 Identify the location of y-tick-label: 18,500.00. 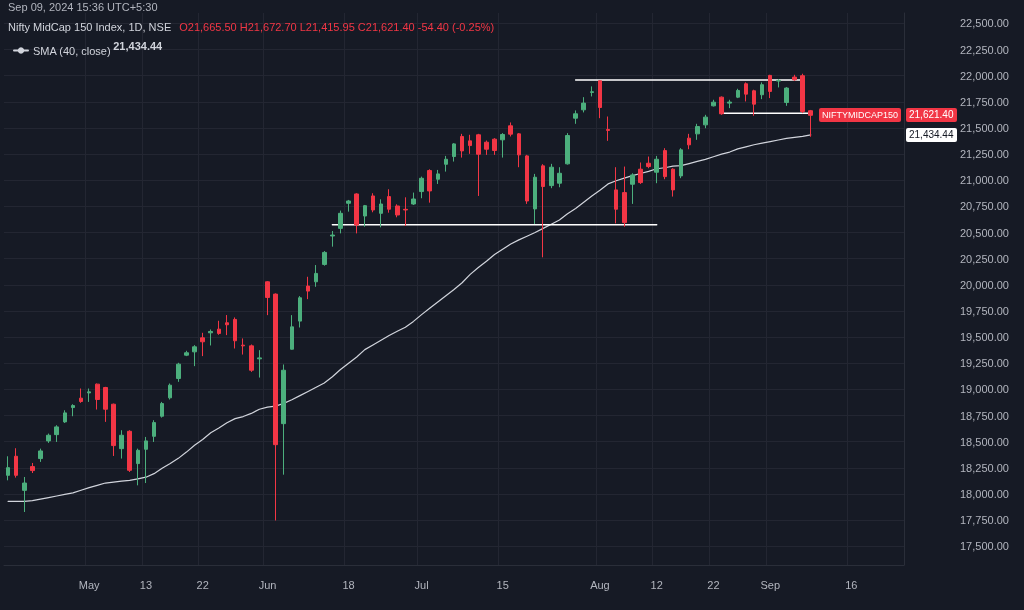
(984, 441).